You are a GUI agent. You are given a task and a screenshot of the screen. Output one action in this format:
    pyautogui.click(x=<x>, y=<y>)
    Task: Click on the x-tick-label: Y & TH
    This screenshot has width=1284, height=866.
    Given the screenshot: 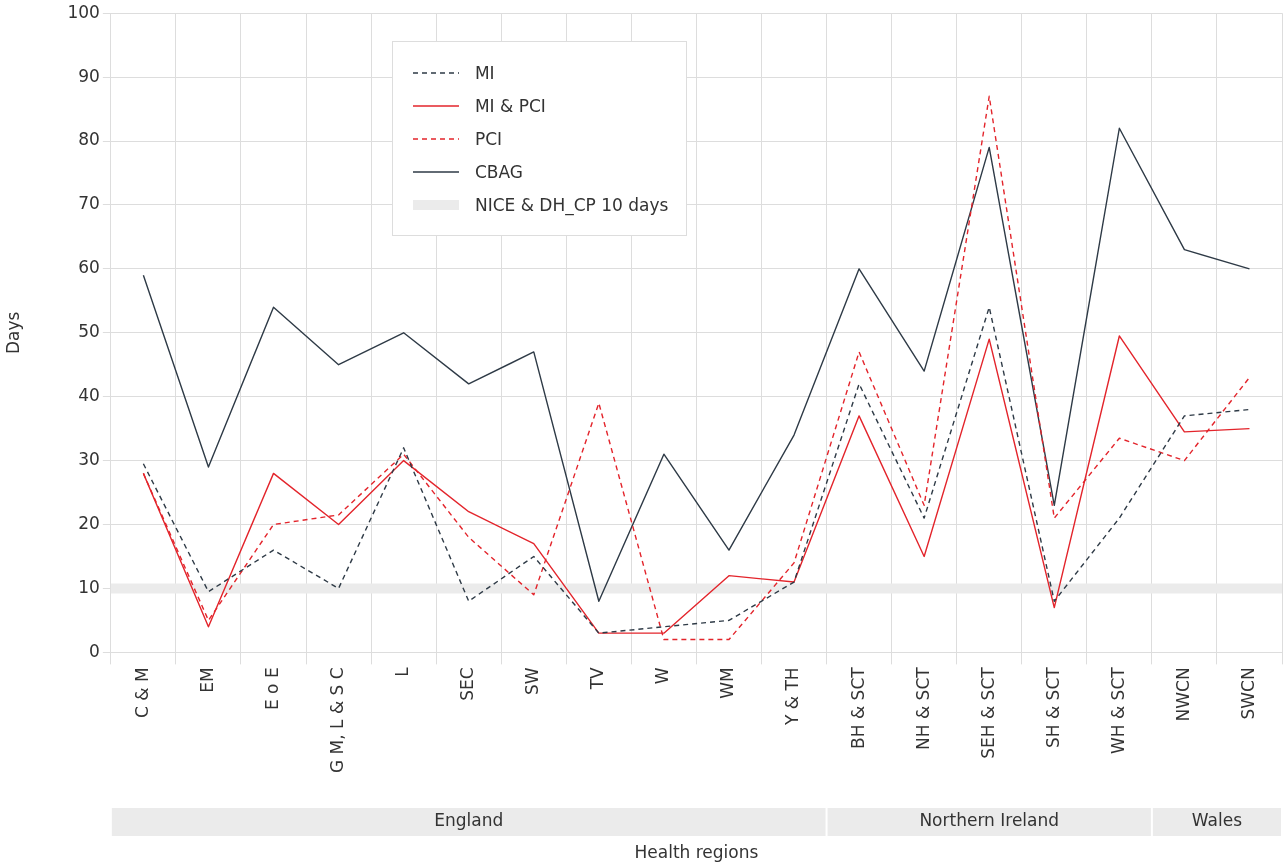 What is the action you would take?
    pyautogui.click(x=792, y=696)
    